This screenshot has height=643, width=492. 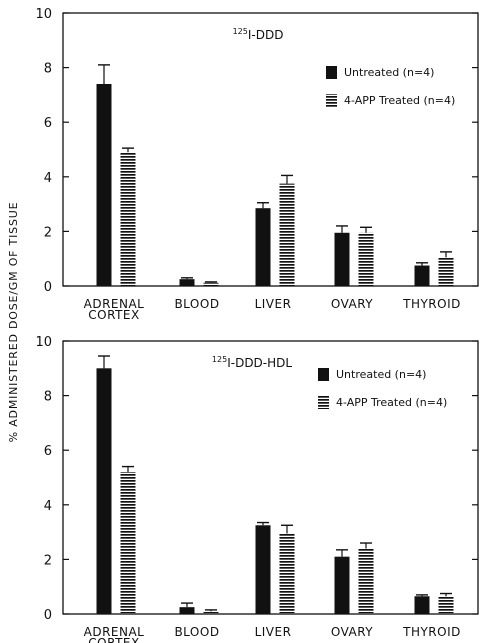 What do you see at coordinates (259, 363) in the screenshot?
I see `title-text: I-DDD-HDL` at bounding box center [259, 363].